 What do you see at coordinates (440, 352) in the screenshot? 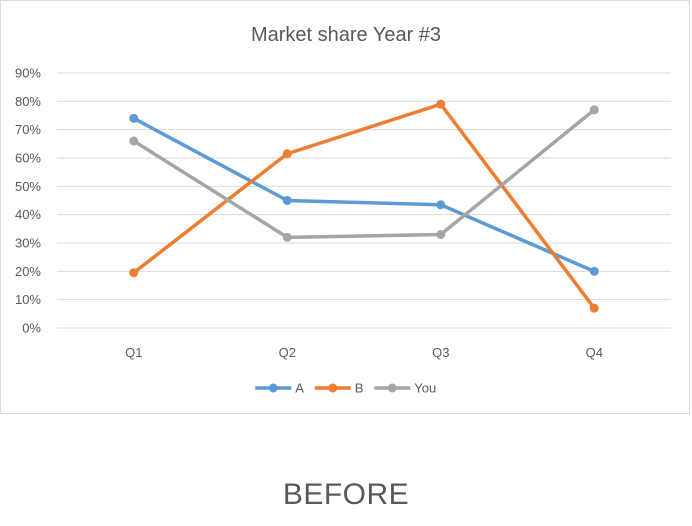
I see `x-tick-label: Q3` at bounding box center [440, 352].